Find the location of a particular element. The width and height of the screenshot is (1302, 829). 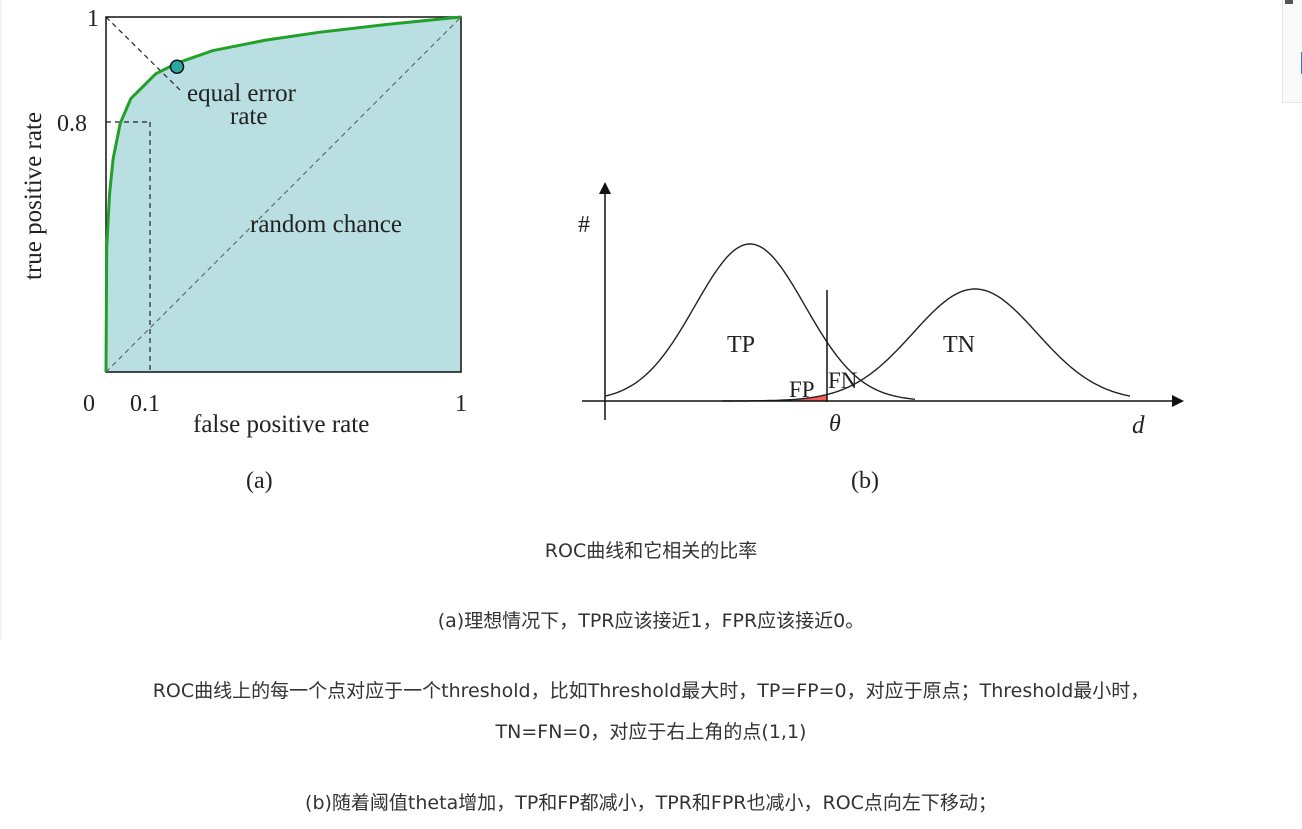

x-axis-label: false positive rate is located at coordinates (281, 424).